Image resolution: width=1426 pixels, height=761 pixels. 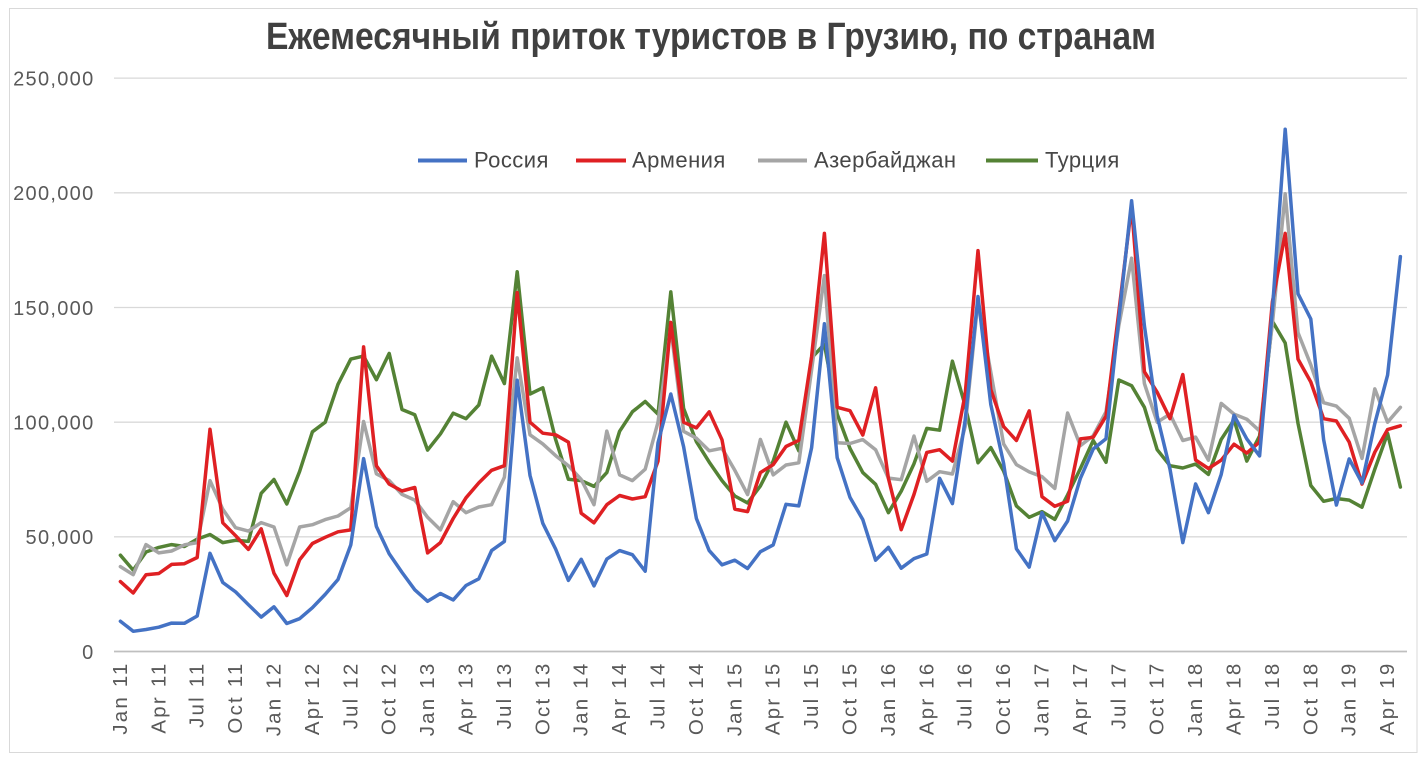 What do you see at coordinates (965, 696) in the screenshot?
I see `svg-text: Jul 16` at bounding box center [965, 696].